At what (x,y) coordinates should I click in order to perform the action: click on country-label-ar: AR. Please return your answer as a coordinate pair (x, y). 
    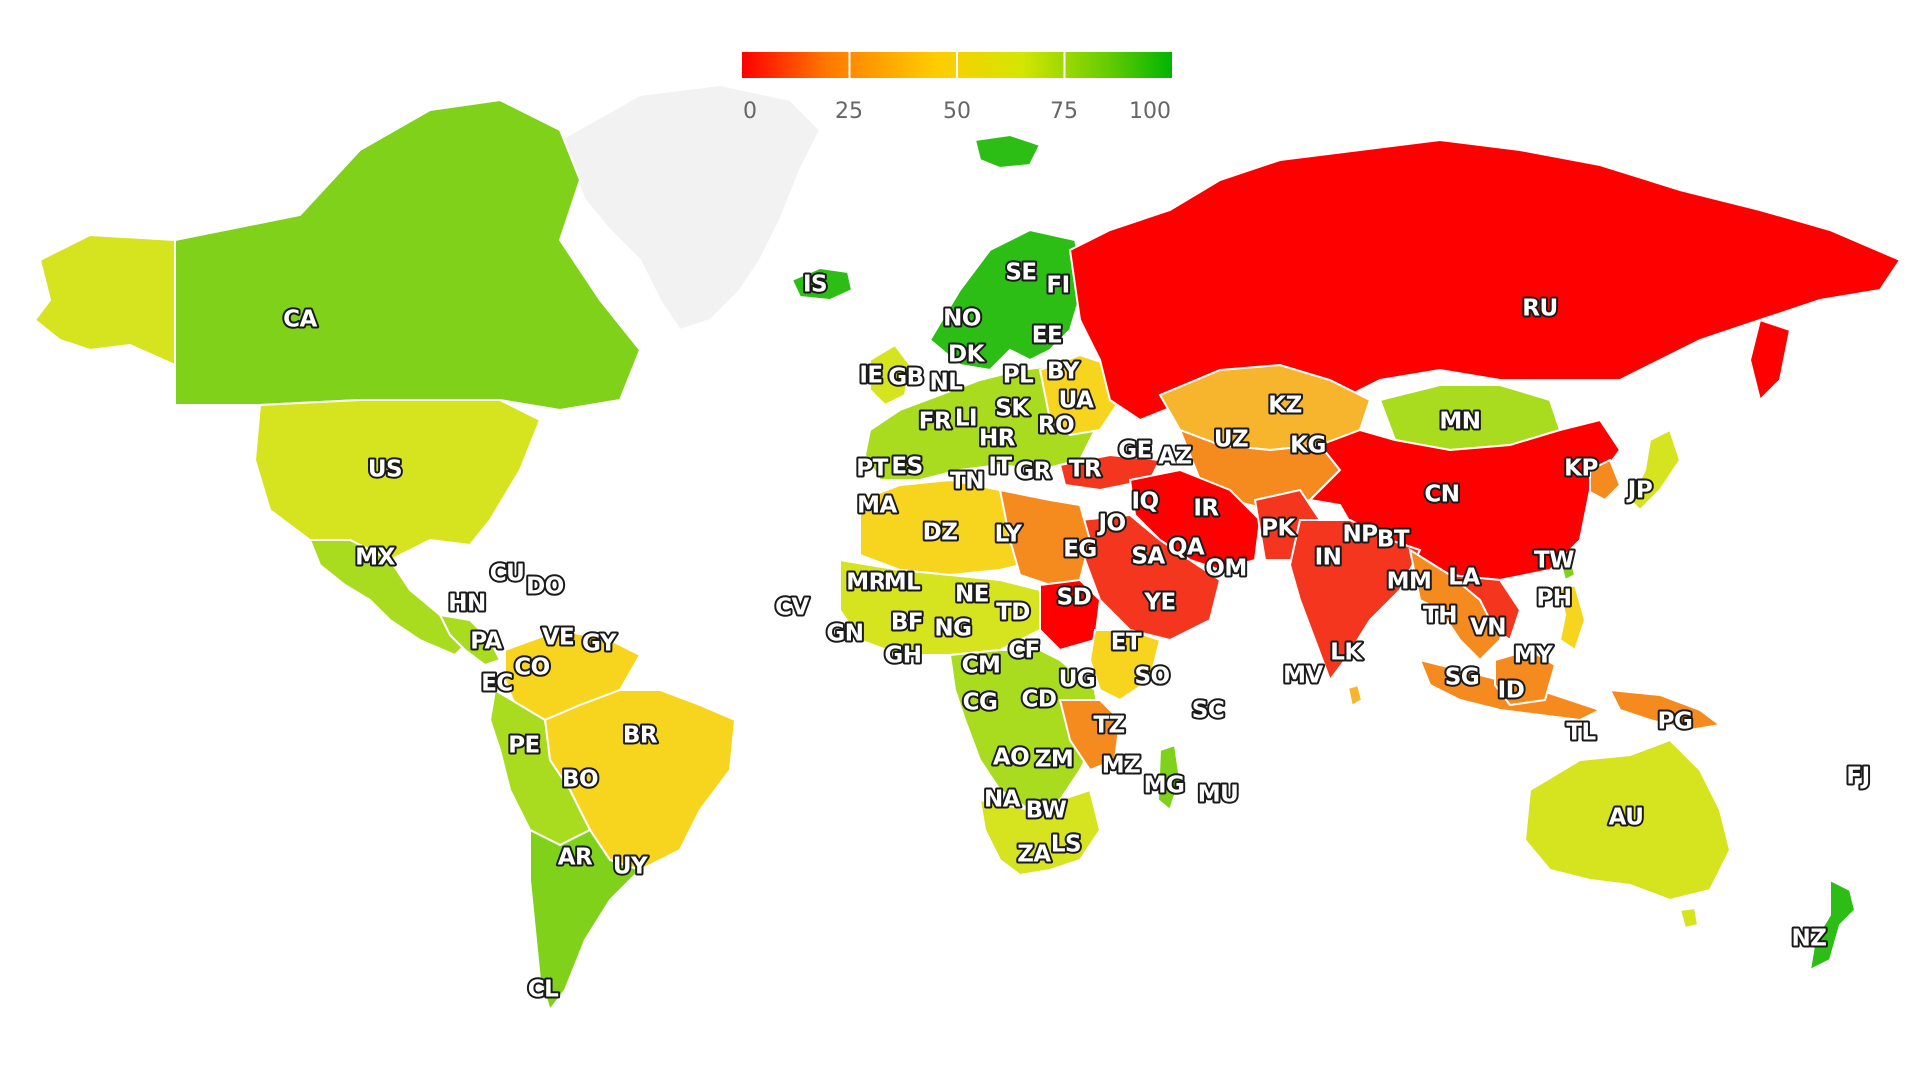
    Looking at the image, I should click on (575, 858).